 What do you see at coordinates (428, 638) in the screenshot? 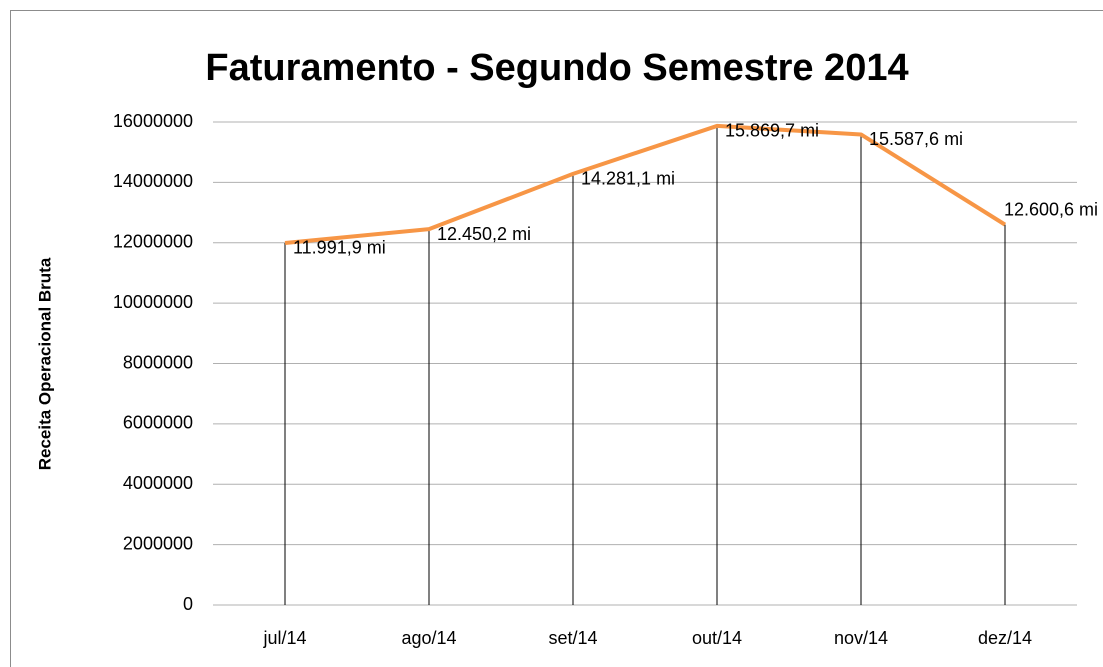
I see `x-tick-label: ago/14` at bounding box center [428, 638].